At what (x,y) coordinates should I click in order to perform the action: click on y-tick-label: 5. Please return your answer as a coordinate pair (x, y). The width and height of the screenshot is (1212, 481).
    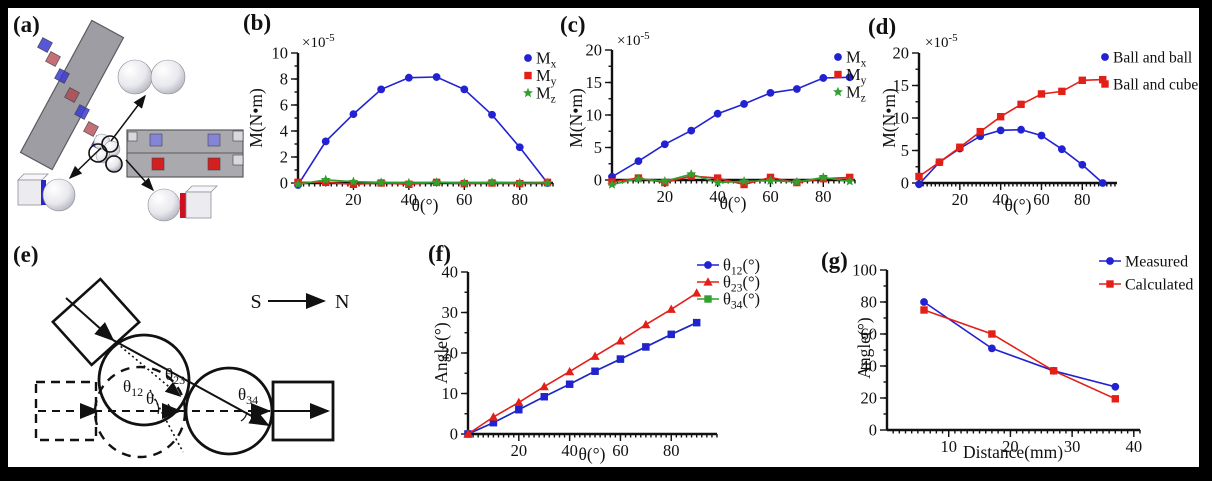
    Looking at the image, I should click on (905, 150).